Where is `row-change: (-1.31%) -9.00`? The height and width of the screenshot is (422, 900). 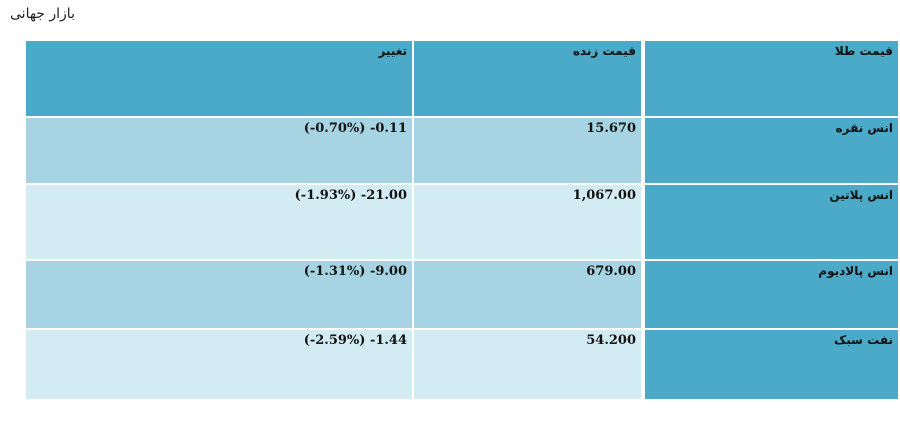
row-change: (-1.31%) -9.00 is located at coordinates (218, 295).